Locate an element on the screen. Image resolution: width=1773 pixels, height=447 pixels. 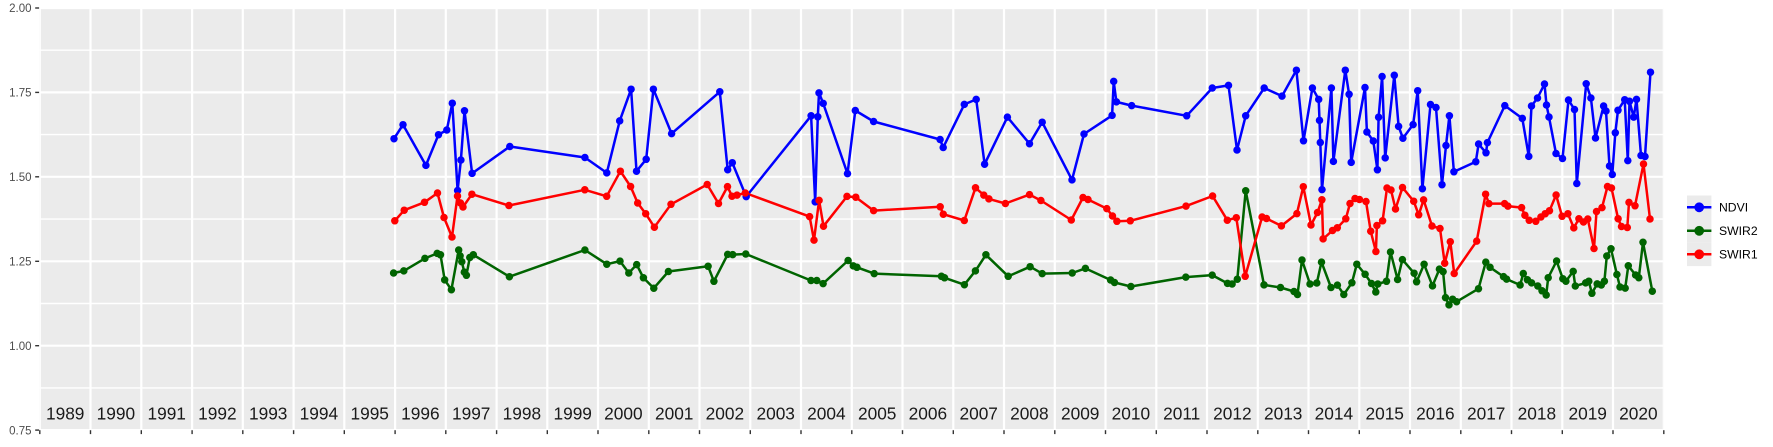
svg-text: 1990 is located at coordinates (116, 413).